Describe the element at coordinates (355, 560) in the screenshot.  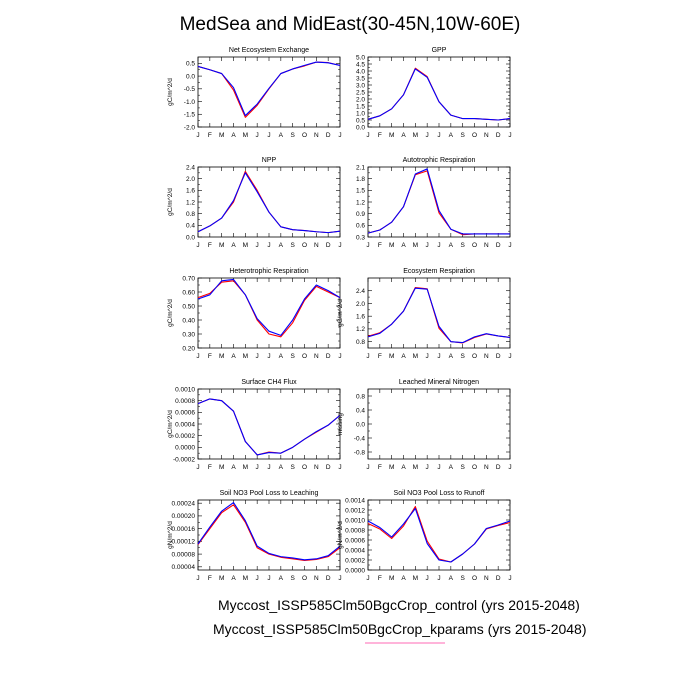
I see `y-tick-label: 0.0002` at that location.